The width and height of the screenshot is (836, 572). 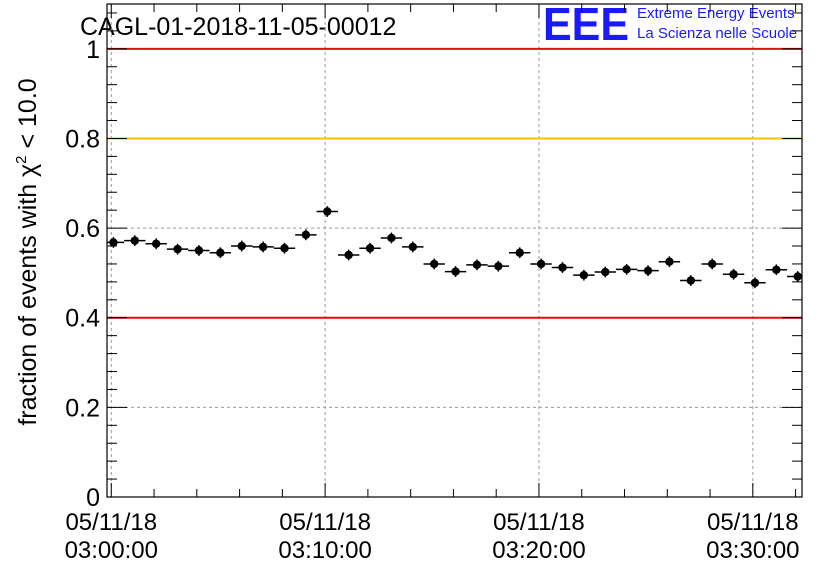 What do you see at coordinates (82, 408) in the screenshot?
I see `y-tick-label: 0.2` at bounding box center [82, 408].